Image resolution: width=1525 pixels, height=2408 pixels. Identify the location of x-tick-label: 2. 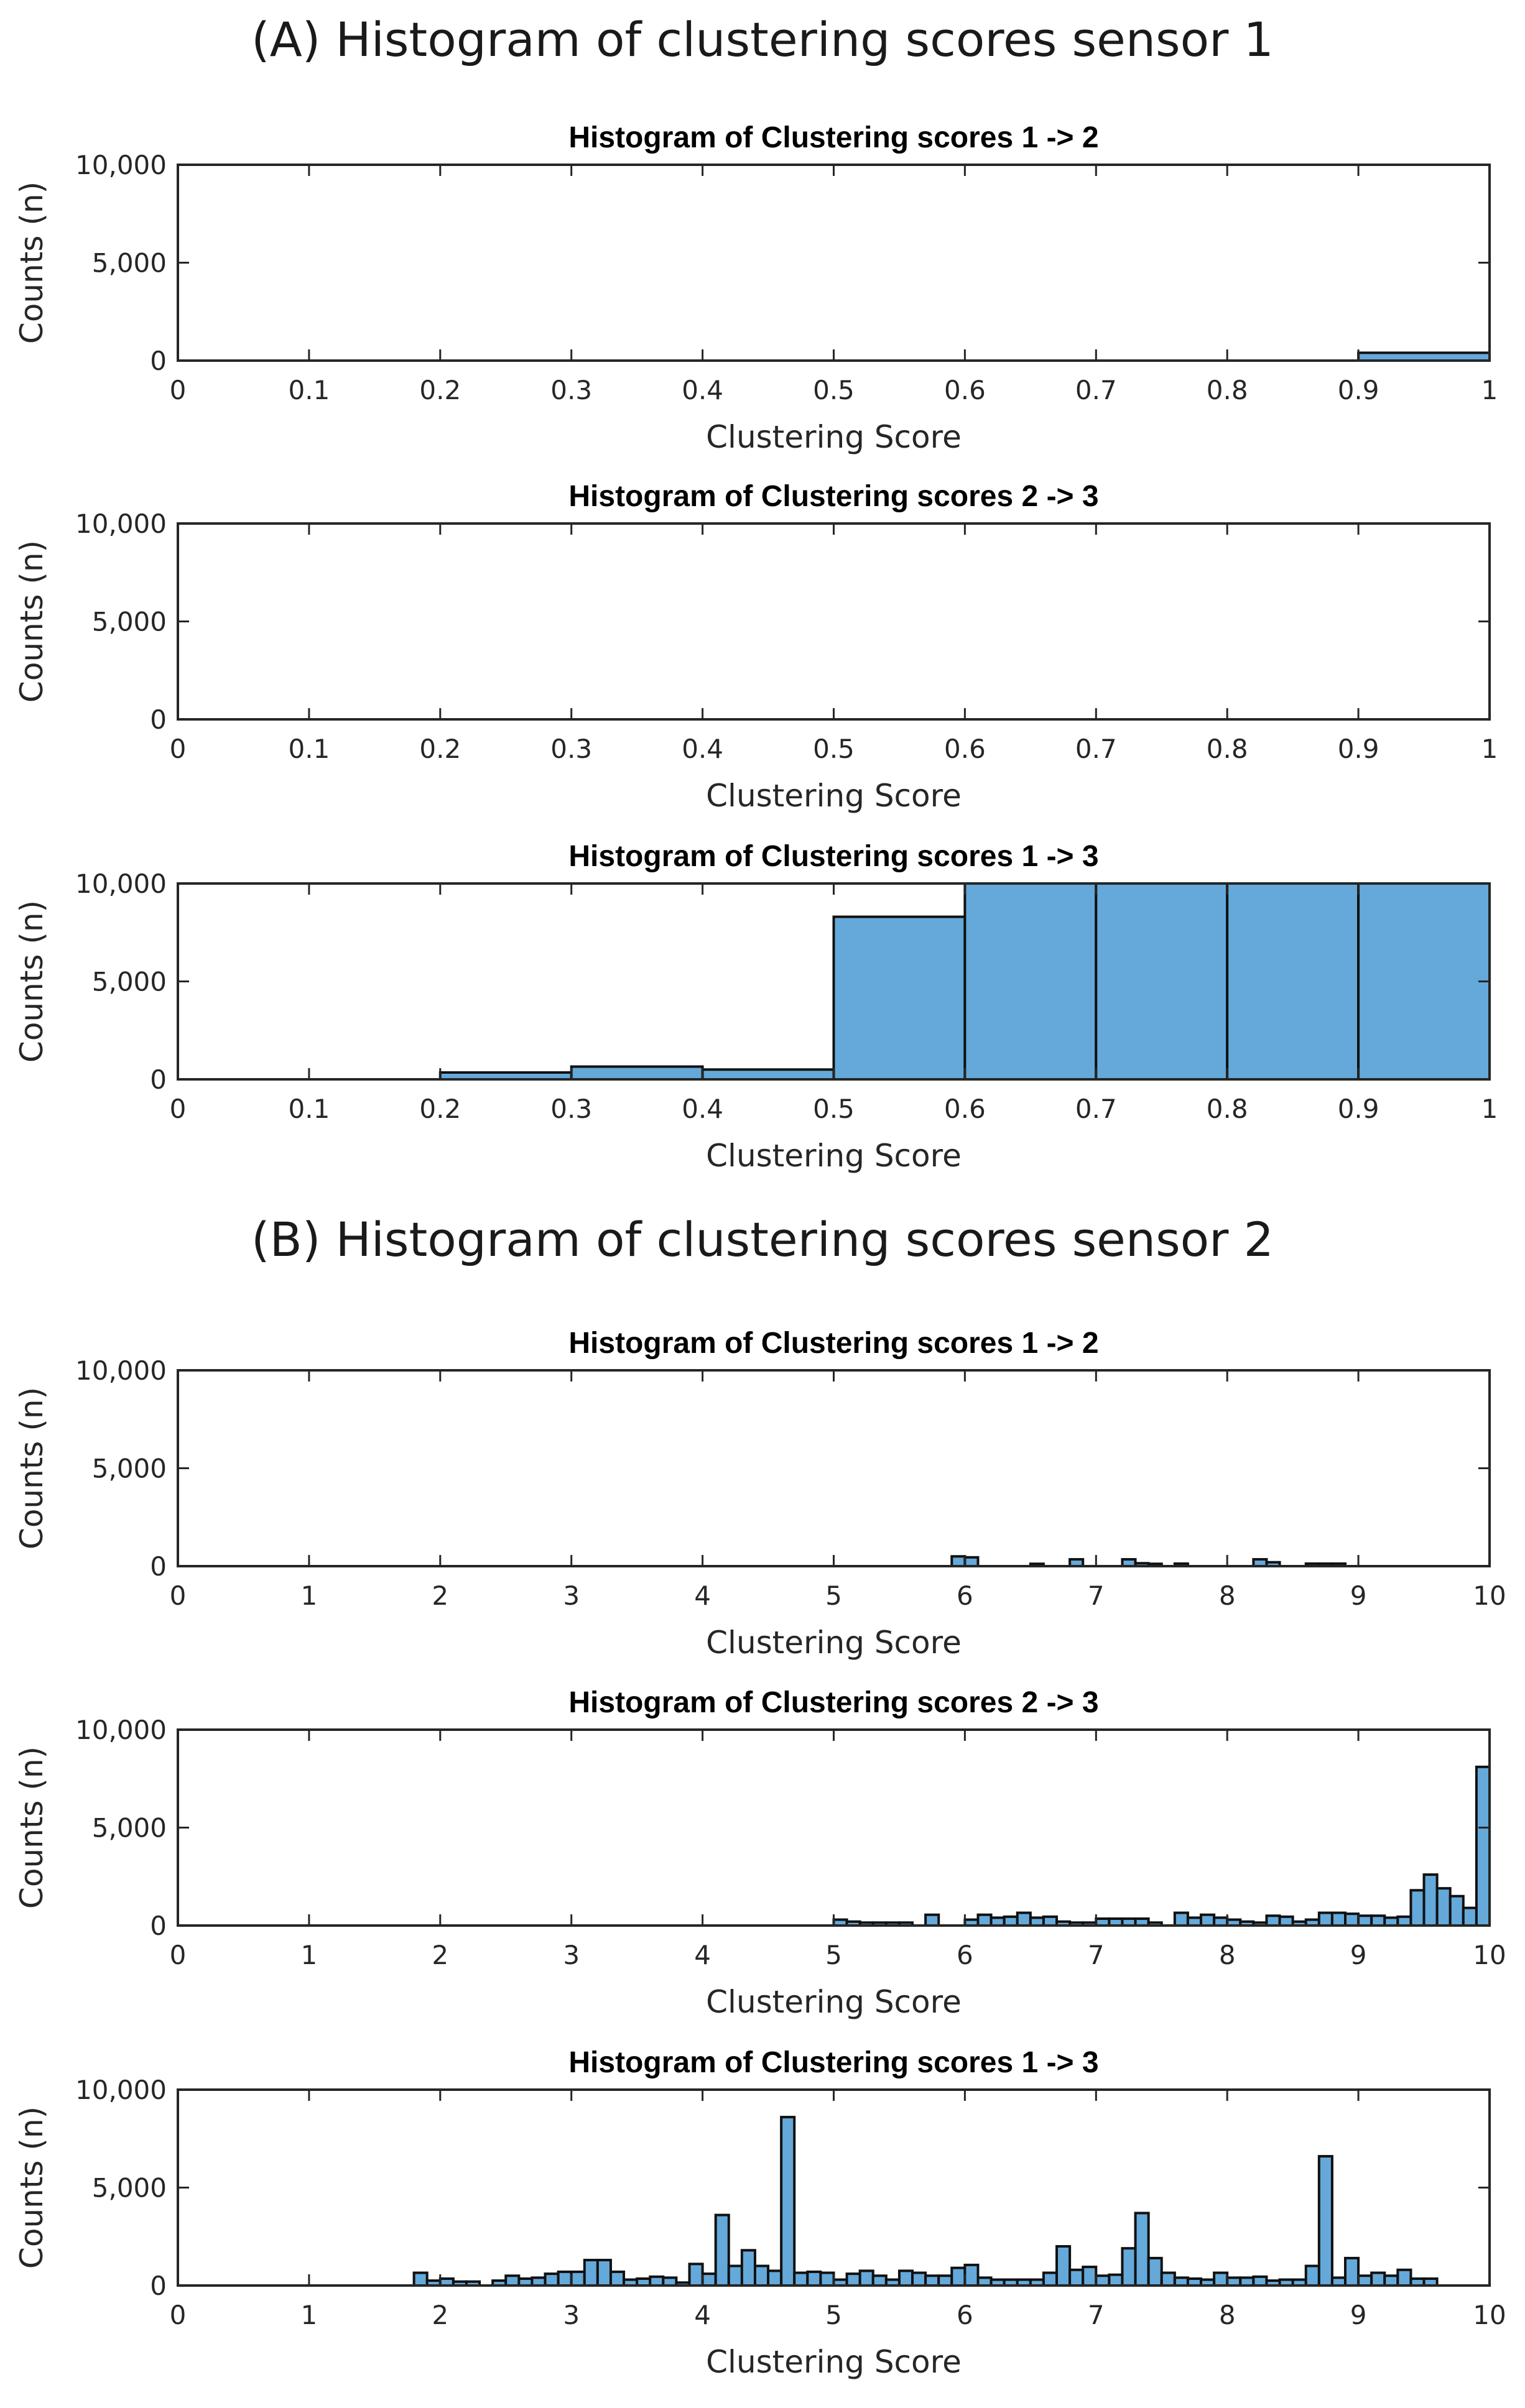
(440, 1955).